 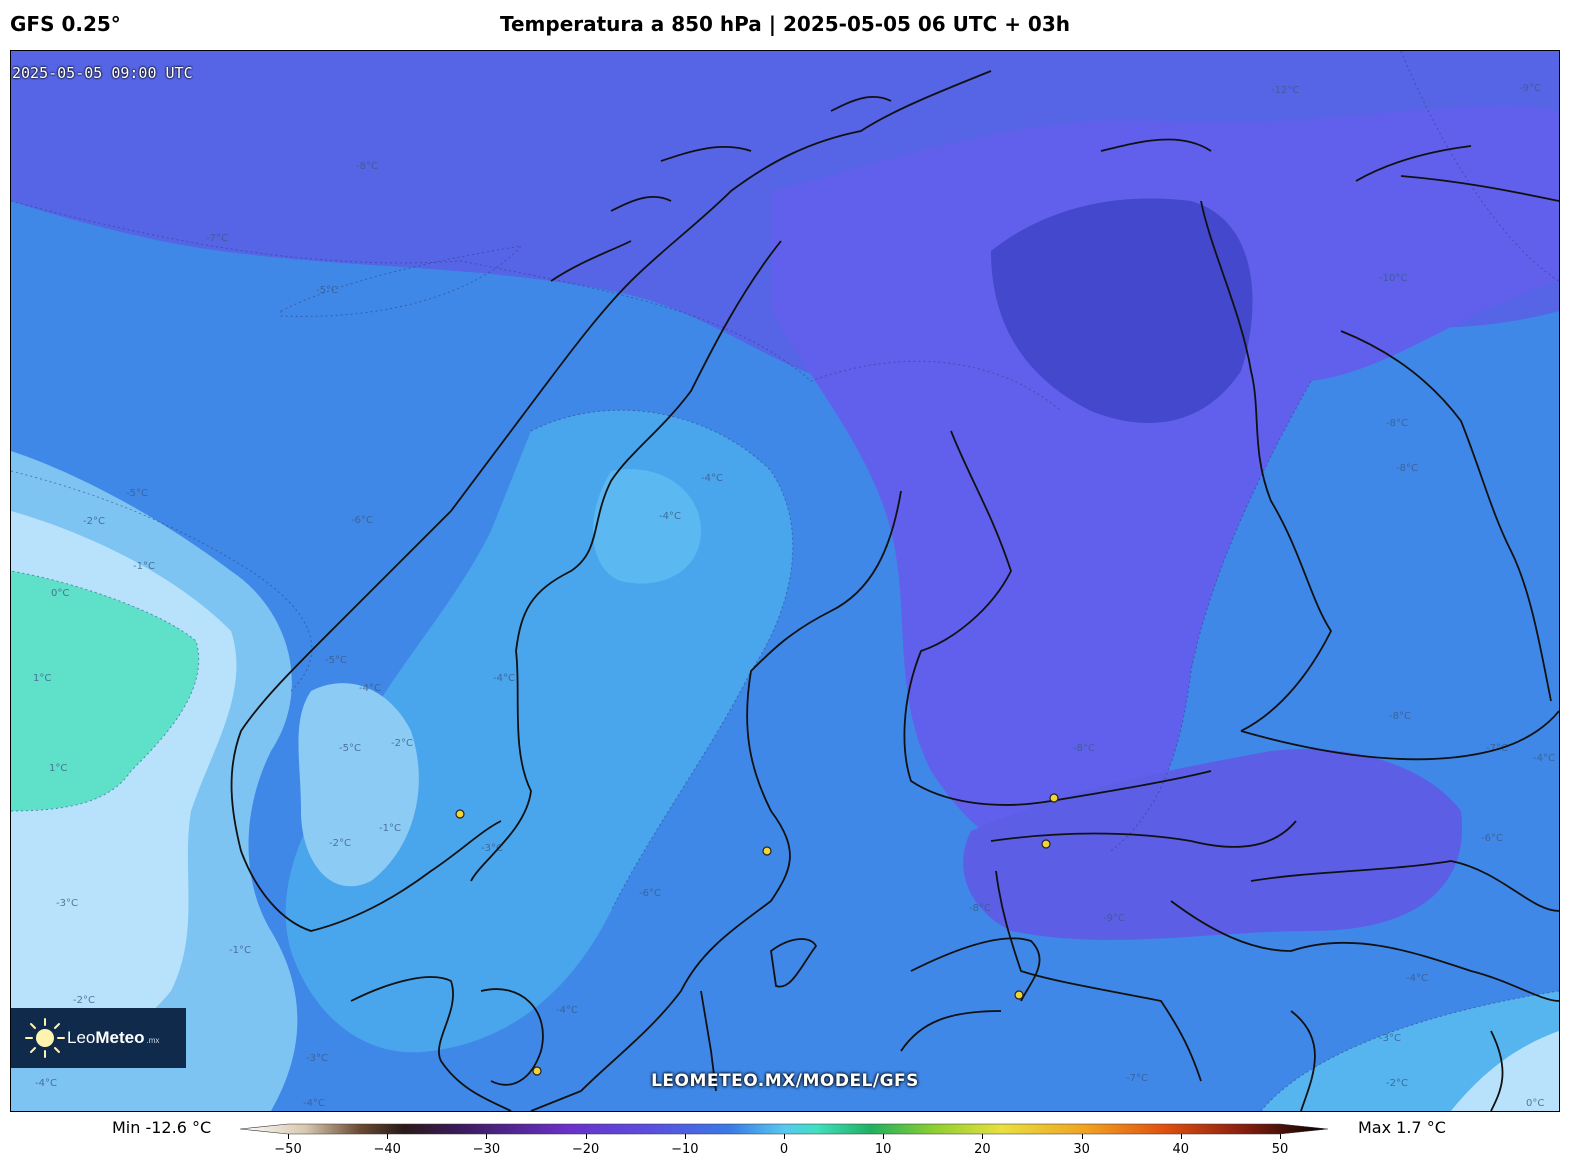 What do you see at coordinates (982, 1149) in the screenshot?
I see `colorbar-tick-label: 20` at bounding box center [982, 1149].